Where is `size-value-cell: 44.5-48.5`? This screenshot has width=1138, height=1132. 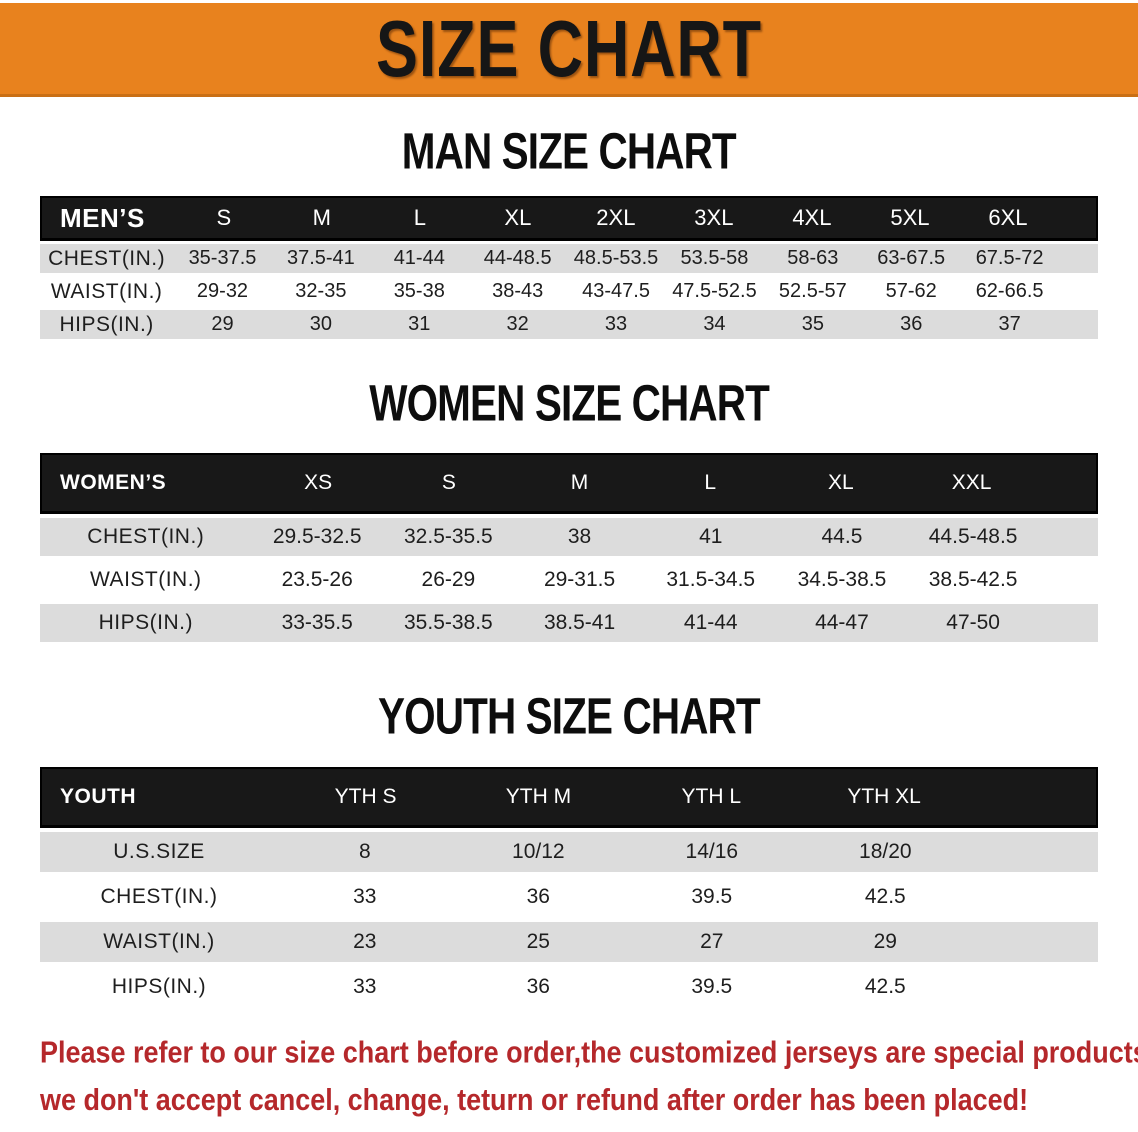 size-value-cell: 44.5-48.5 is located at coordinates (973, 536).